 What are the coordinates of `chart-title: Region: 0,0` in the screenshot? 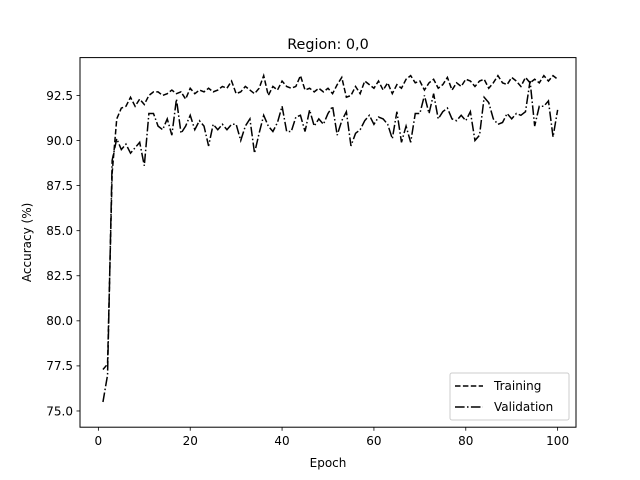 It's located at (328, 45).